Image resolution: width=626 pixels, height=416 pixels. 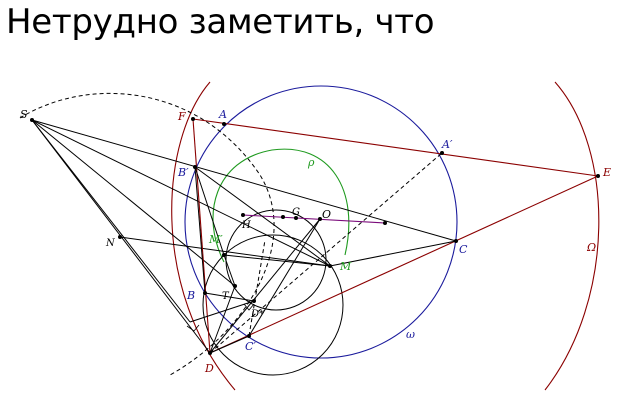 I want to click on label-M-prime: M′, so click(x=215, y=239).